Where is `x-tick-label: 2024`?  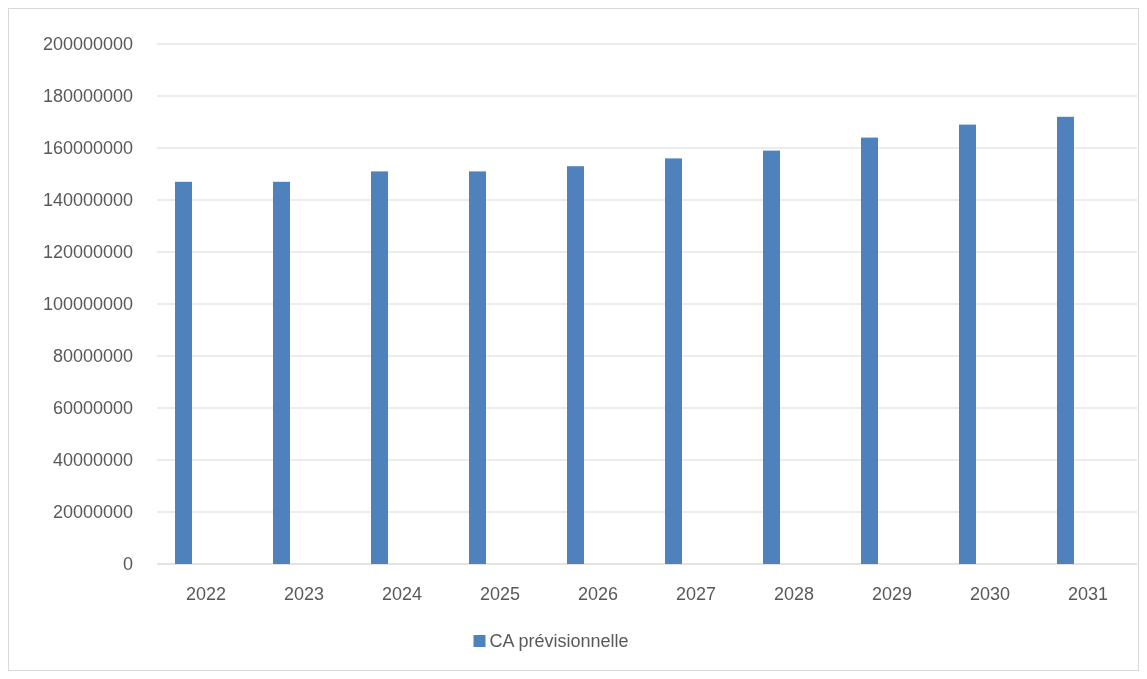 x-tick-label: 2024 is located at coordinates (402, 594).